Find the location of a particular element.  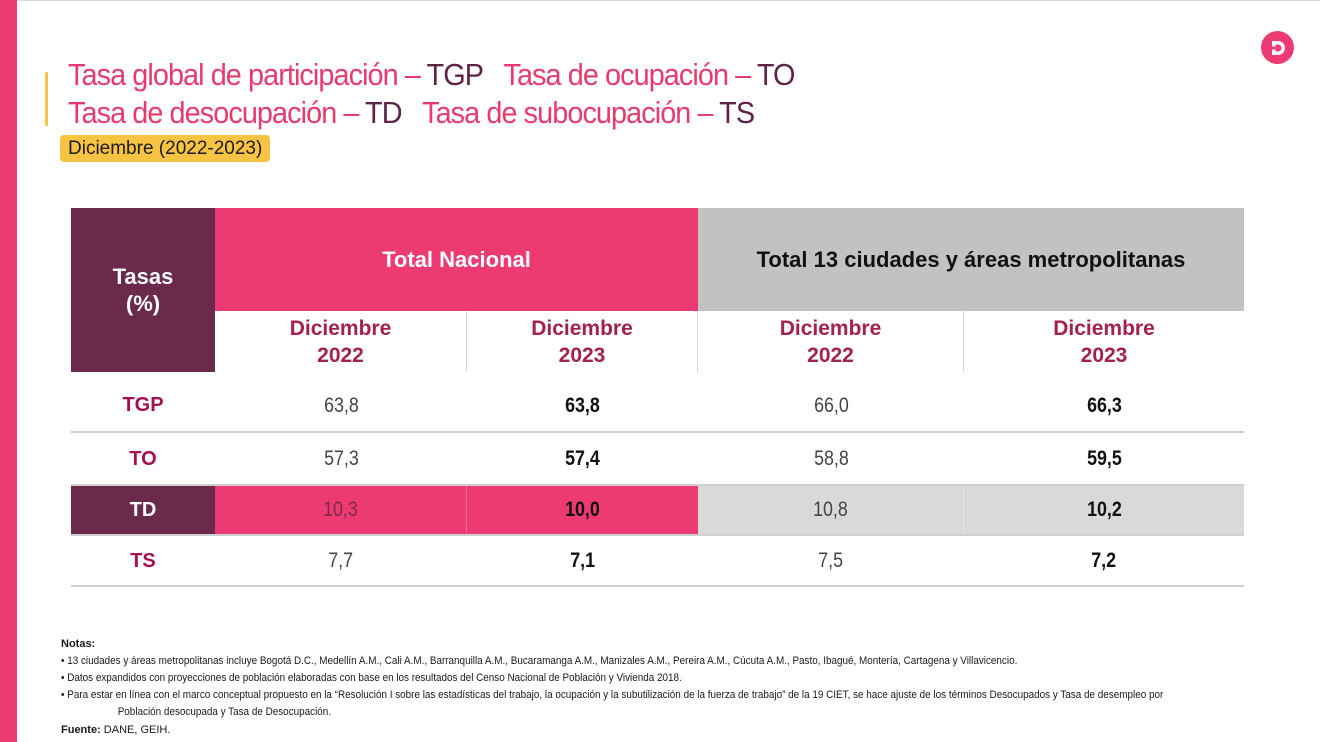

subheader-13ciudades-2022: Diciembre 2022 is located at coordinates (831, 341).